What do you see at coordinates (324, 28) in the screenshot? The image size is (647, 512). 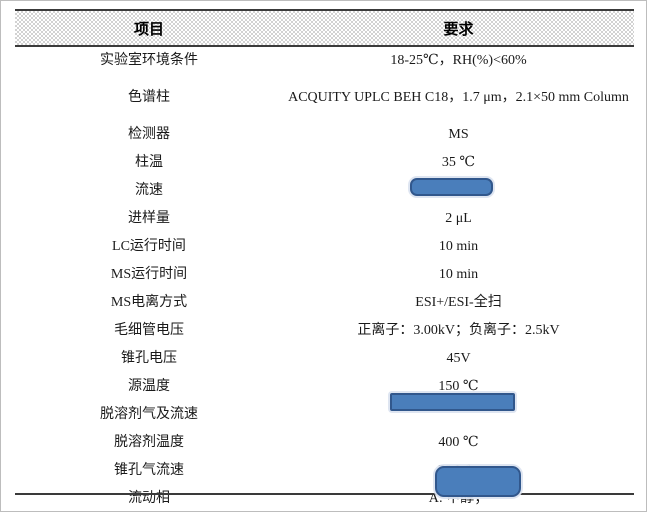 I see `table-header-row: 项目 要求` at bounding box center [324, 28].